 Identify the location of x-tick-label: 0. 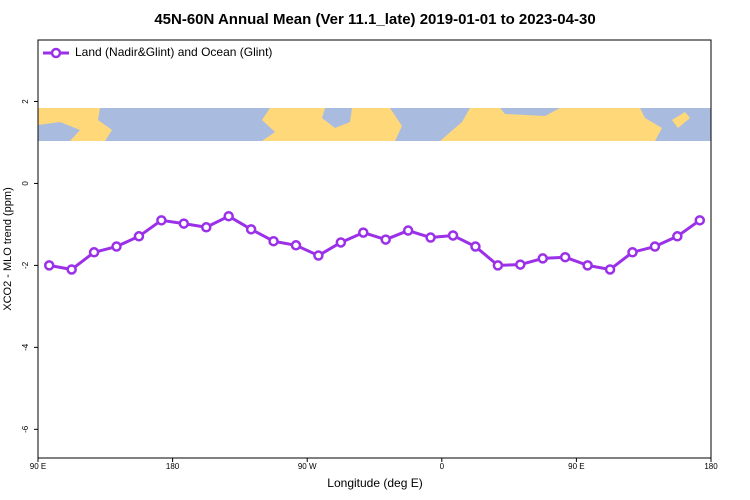
(442, 466).